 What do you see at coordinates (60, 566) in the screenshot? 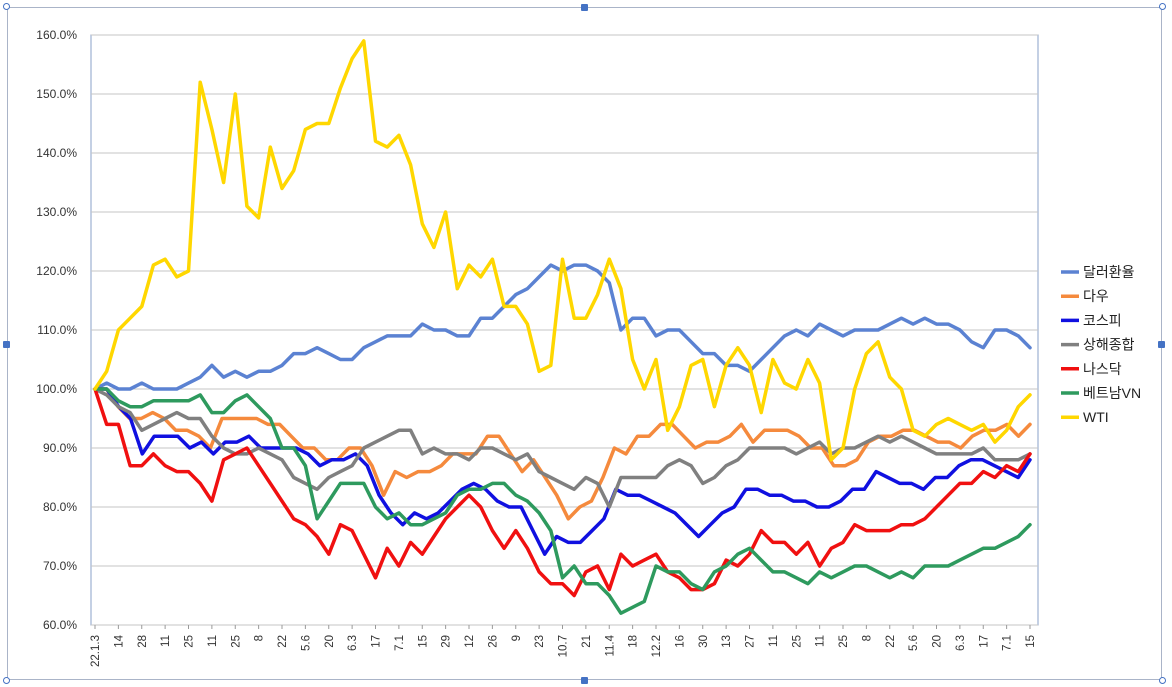
I see `y-tick-label: 70.0%` at bounding box center [60, 566].